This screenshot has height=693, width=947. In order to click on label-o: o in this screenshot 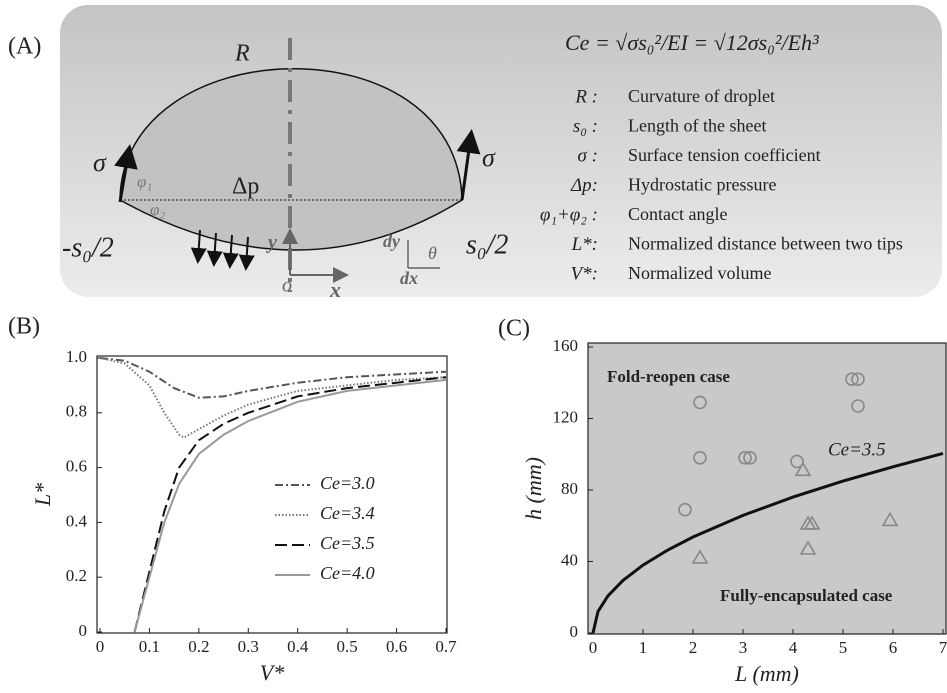, I will do `click(287, 286)`.